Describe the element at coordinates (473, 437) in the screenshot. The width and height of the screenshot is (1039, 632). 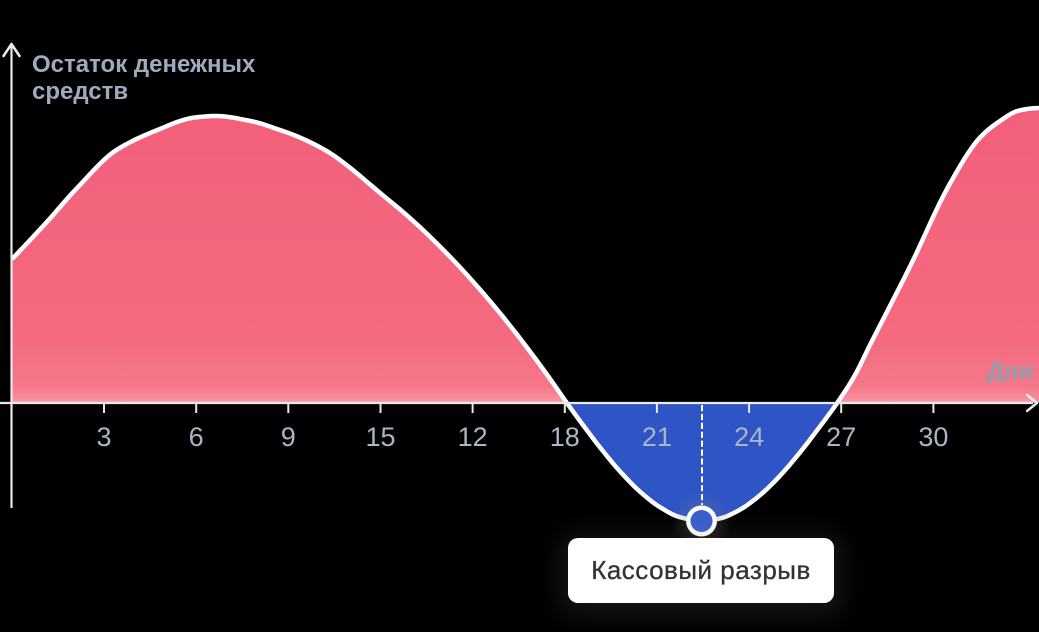
I see `svg-text: 12` at that location.